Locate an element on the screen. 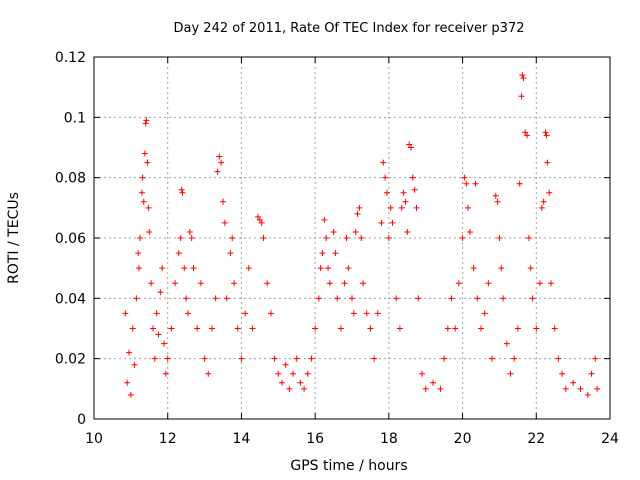 This screenshot has width=640, height=480. x-tick-label: 24 is located at coordinates (610, 439).